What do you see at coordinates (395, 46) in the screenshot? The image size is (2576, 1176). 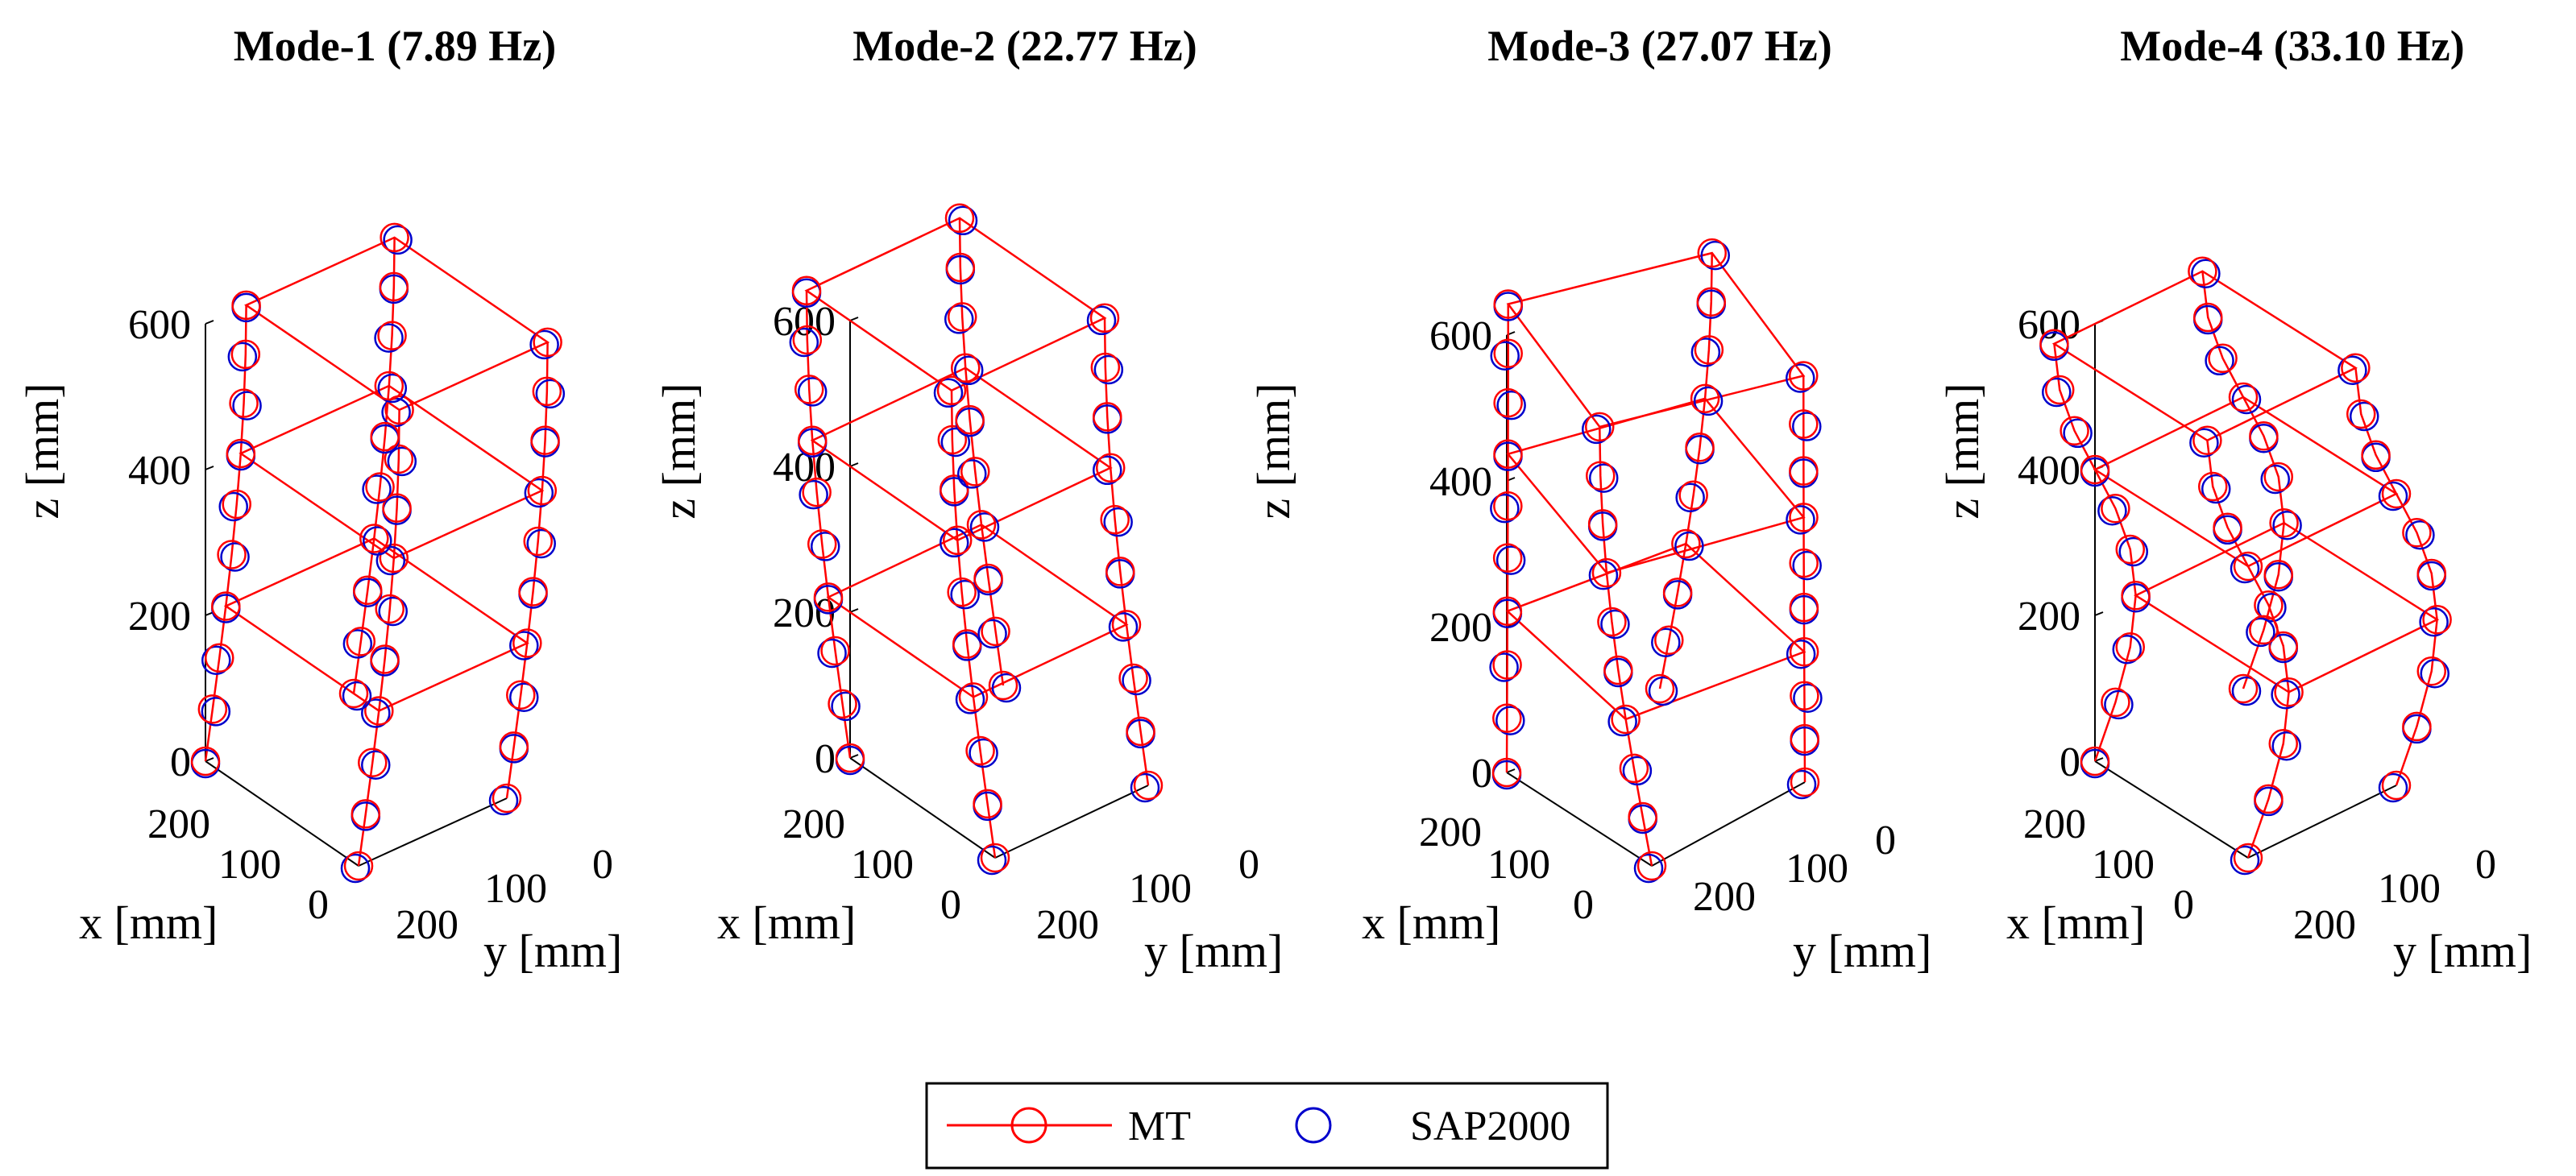 I see `panel-title: Mode-1 (7.89 Hz)` at bounding box center [395, 46].